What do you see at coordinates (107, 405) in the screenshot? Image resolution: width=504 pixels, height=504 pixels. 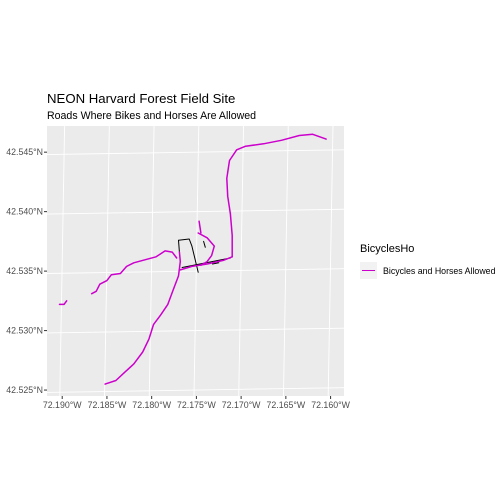 I see `x-tick-label: 72.185°W` at bounding box center [107, 405].